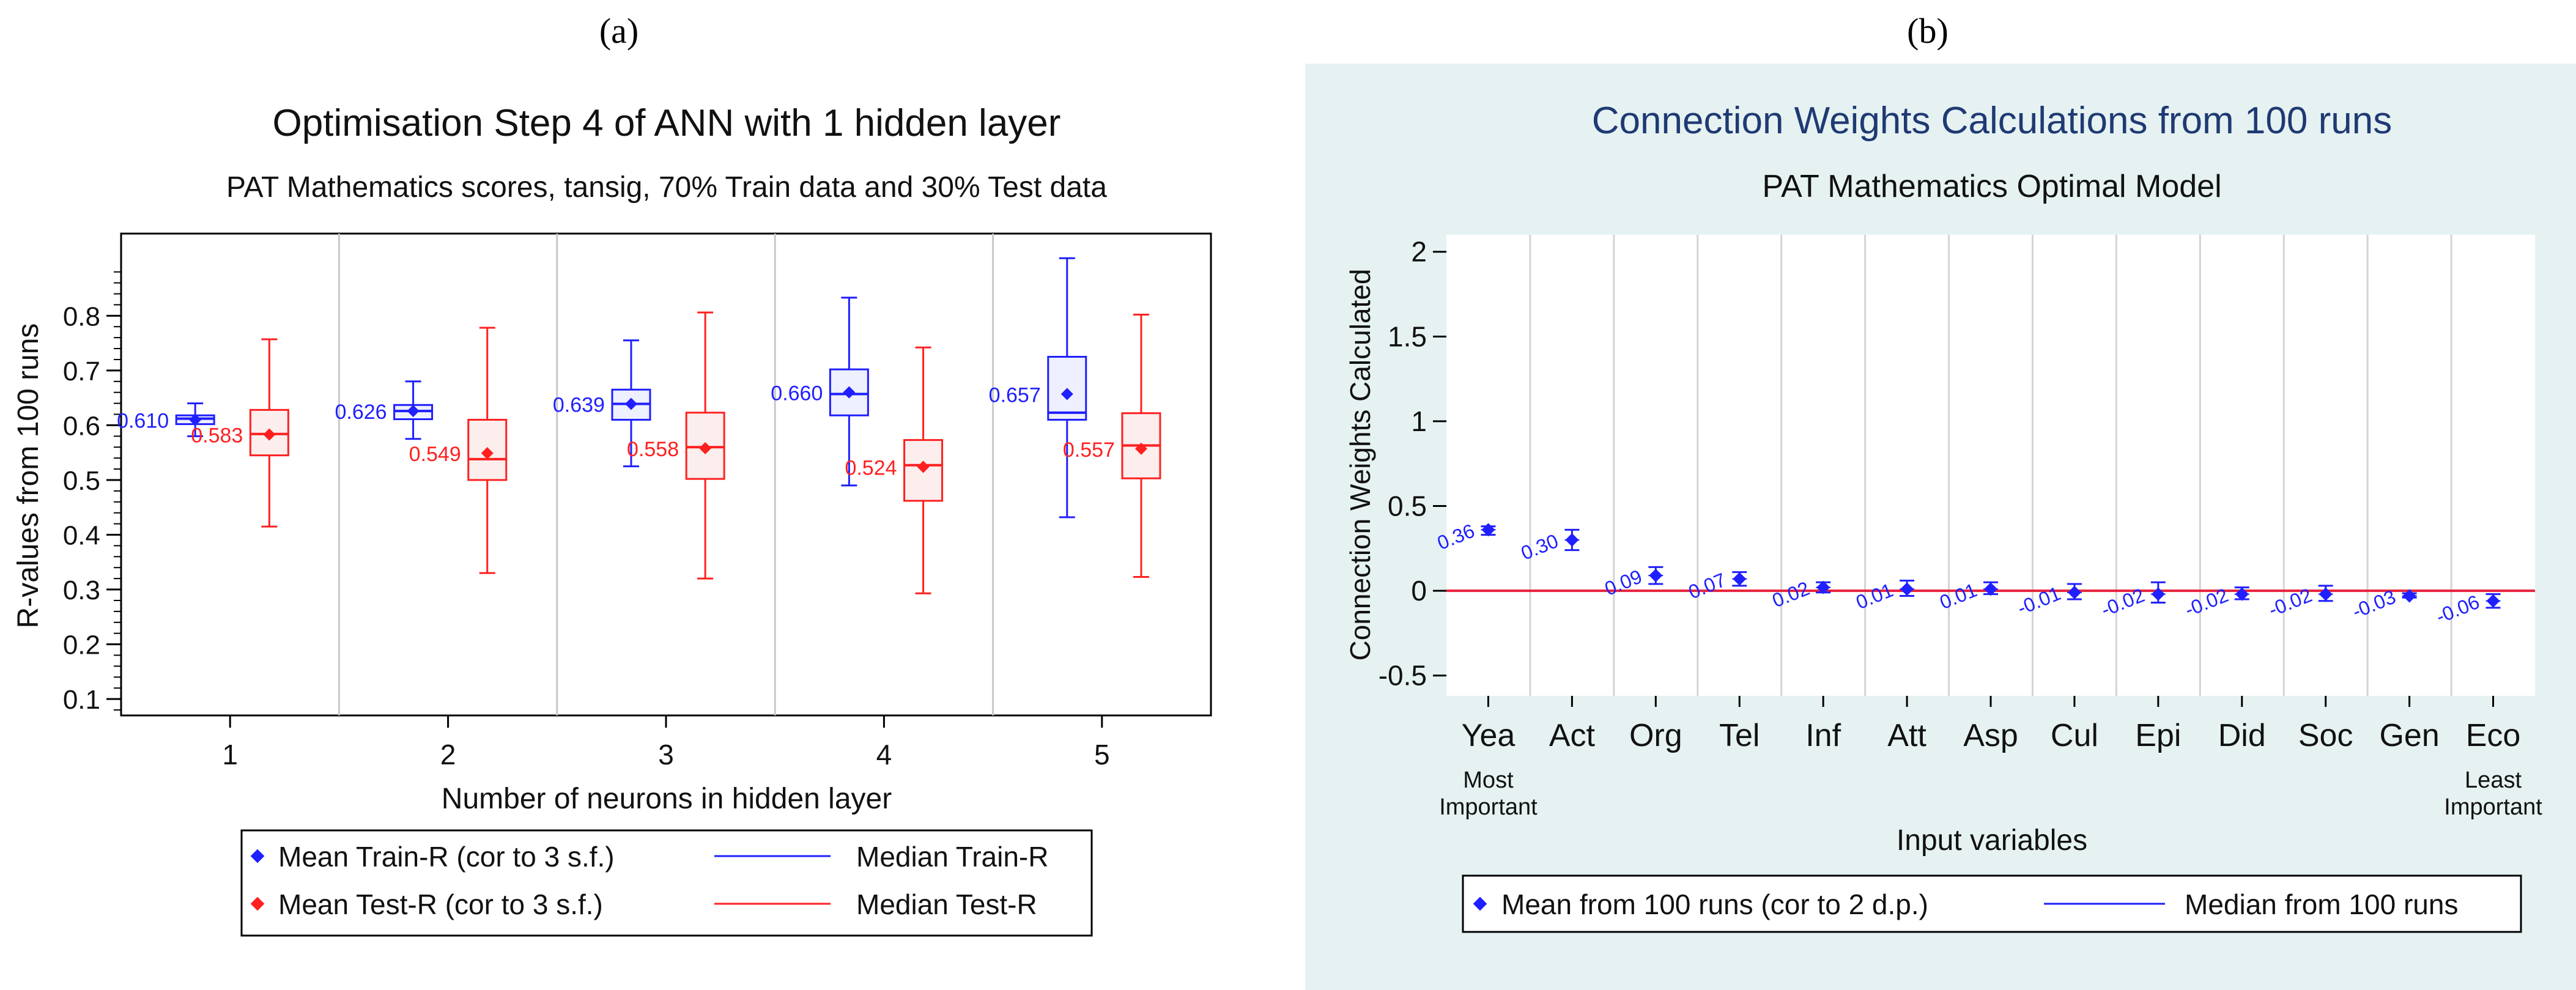  Describe the element at coordinates (440, 904) in the screenshot. I see `legend-mean-test-label: Mean Test-R (cor to 3 s.f.)` at that location.